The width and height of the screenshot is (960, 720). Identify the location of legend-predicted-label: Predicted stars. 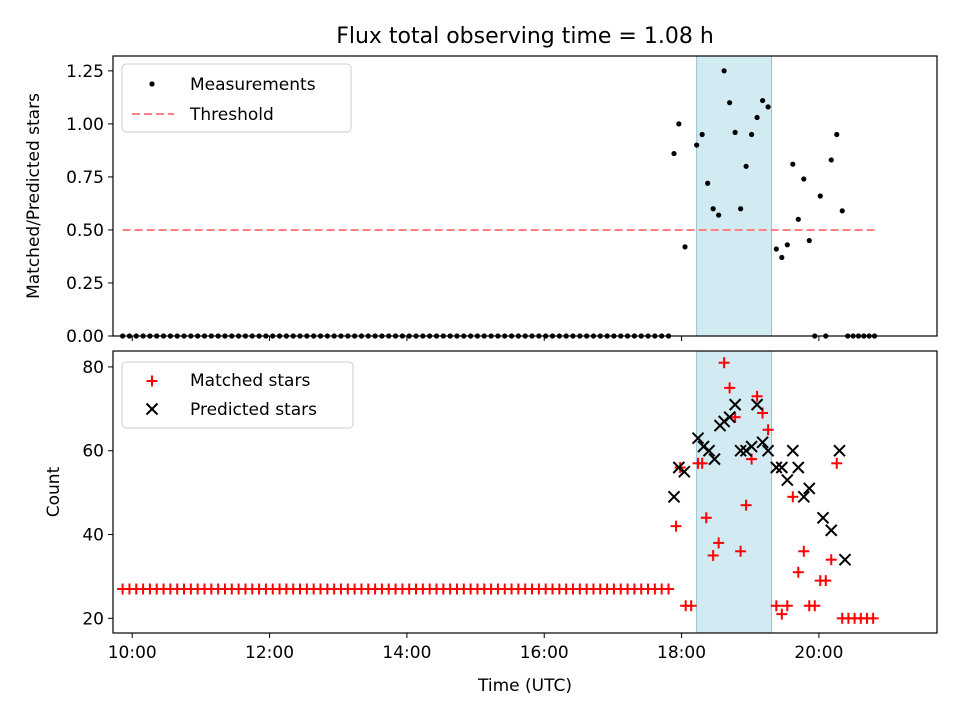
(253, 410).